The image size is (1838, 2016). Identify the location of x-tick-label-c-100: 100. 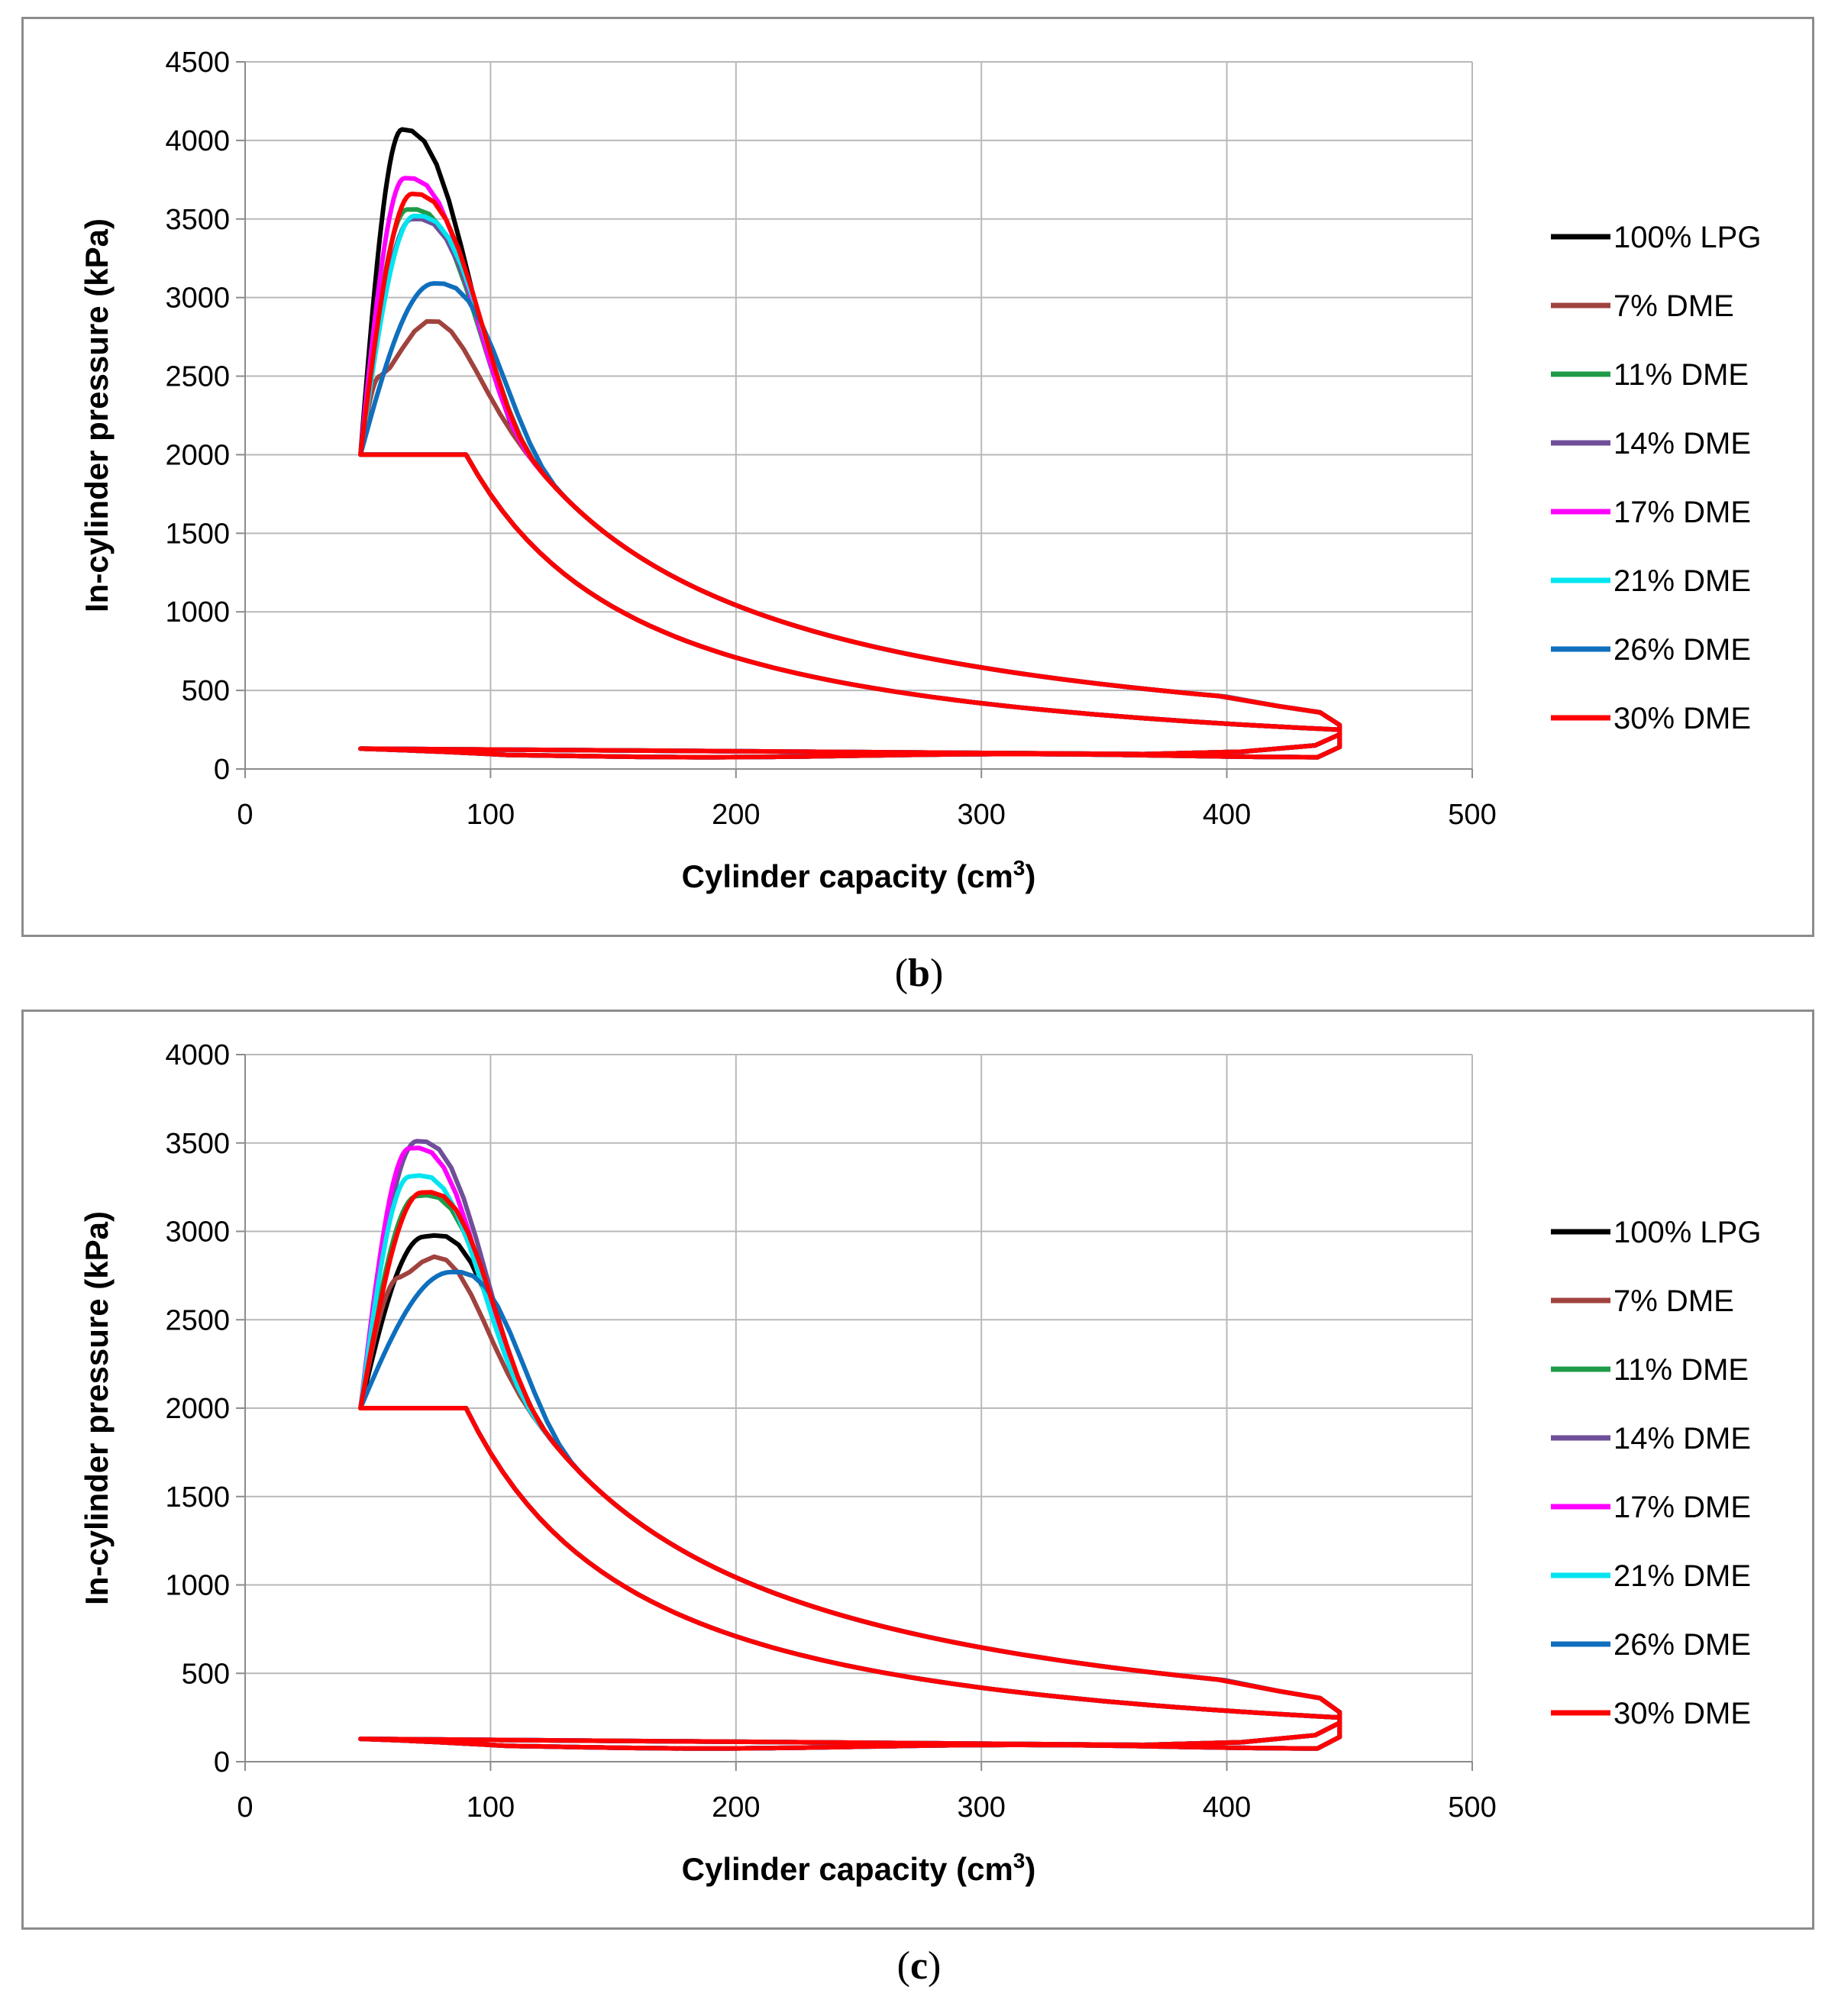
(491, 1808).